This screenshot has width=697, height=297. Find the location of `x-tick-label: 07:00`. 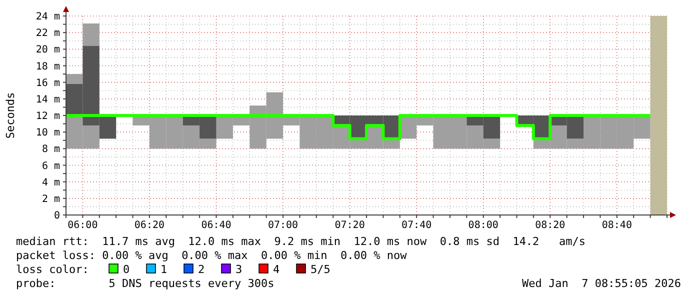

x-tick-label: 07:00 is located at coordinates (283, 225).